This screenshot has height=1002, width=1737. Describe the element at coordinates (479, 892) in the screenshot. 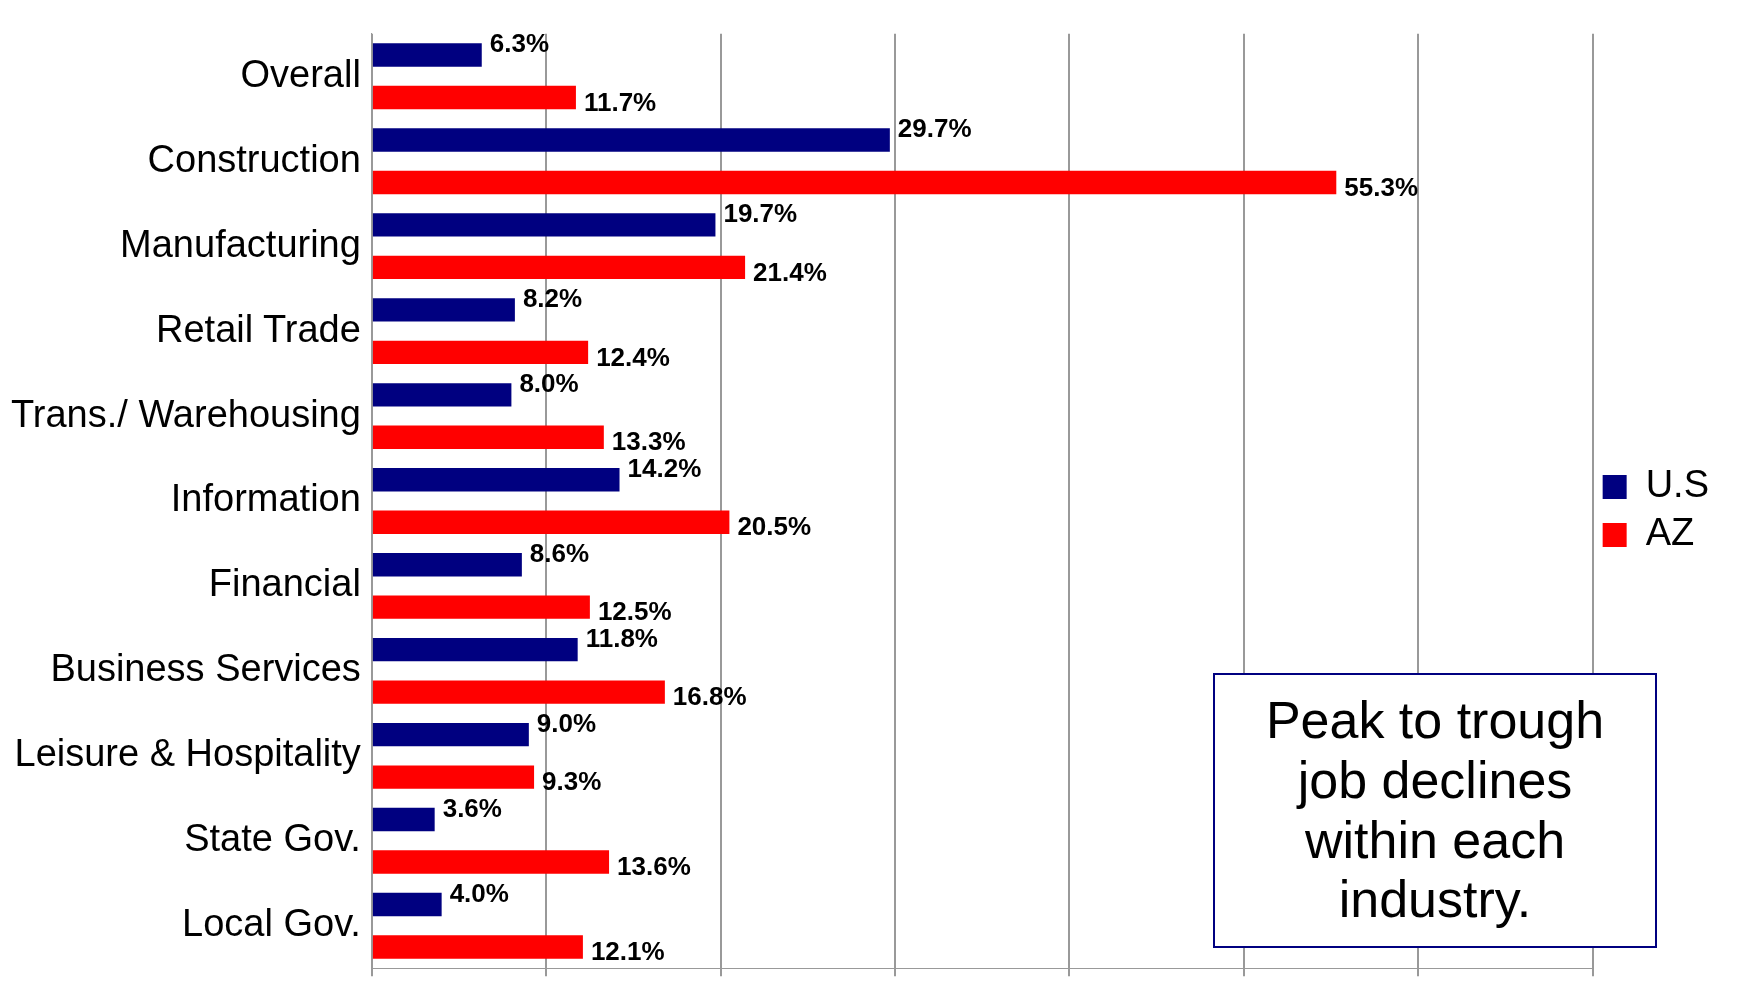

I see `data-label: 4.0%` at that location.